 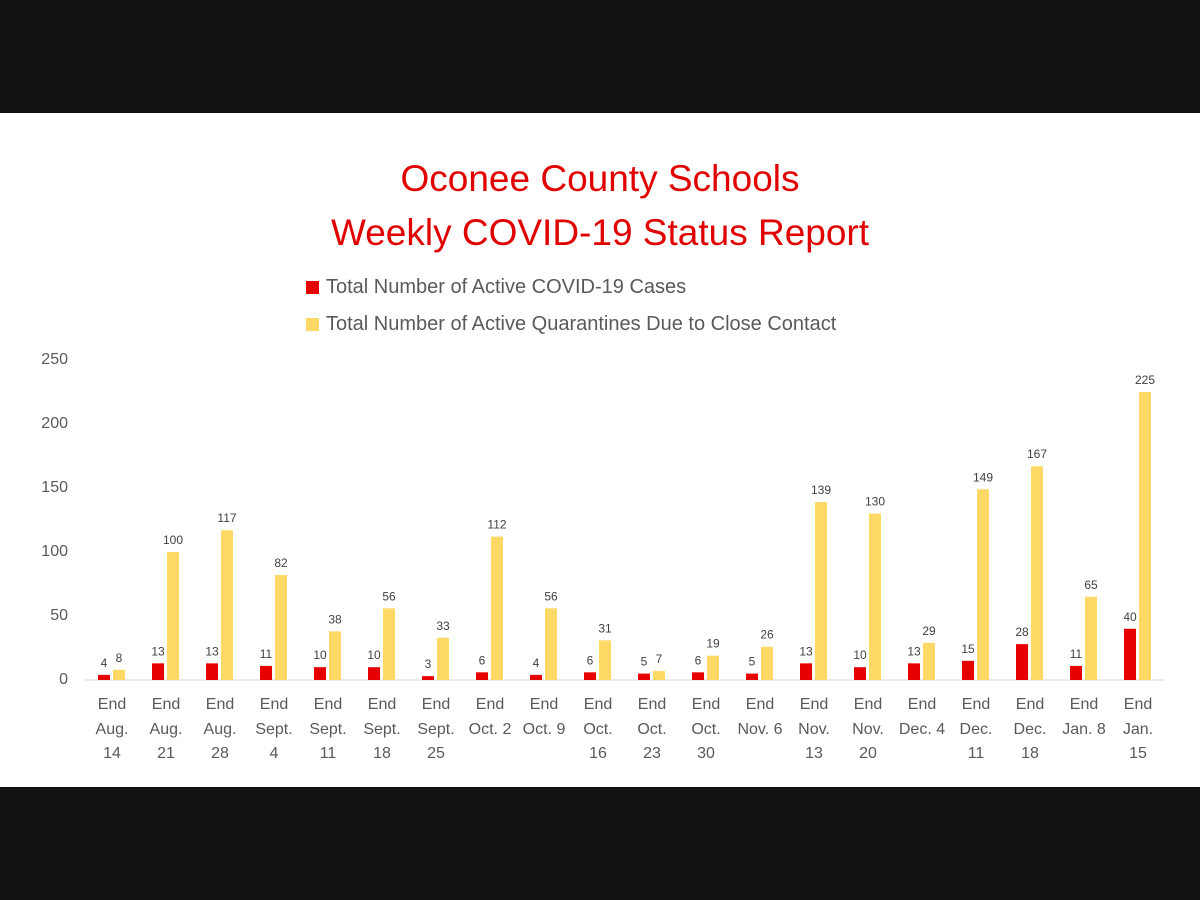 What do you see at coordinates (382, 729) in the screenshot?
I see `x-tick-label: End Sept. 18` at bounding box center [382, 729].